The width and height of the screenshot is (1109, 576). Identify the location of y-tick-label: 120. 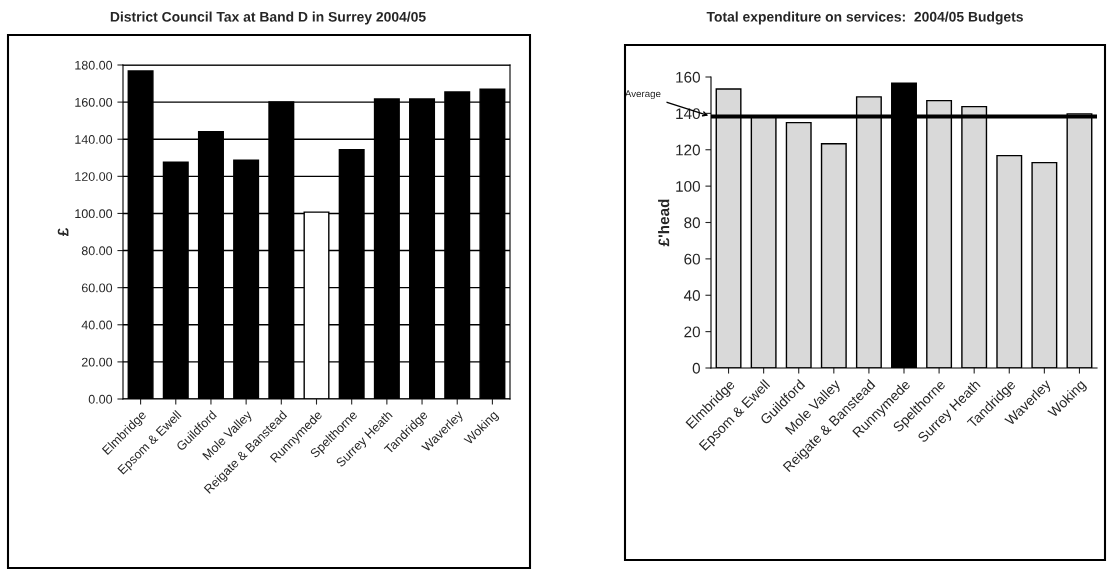
(688, 150).